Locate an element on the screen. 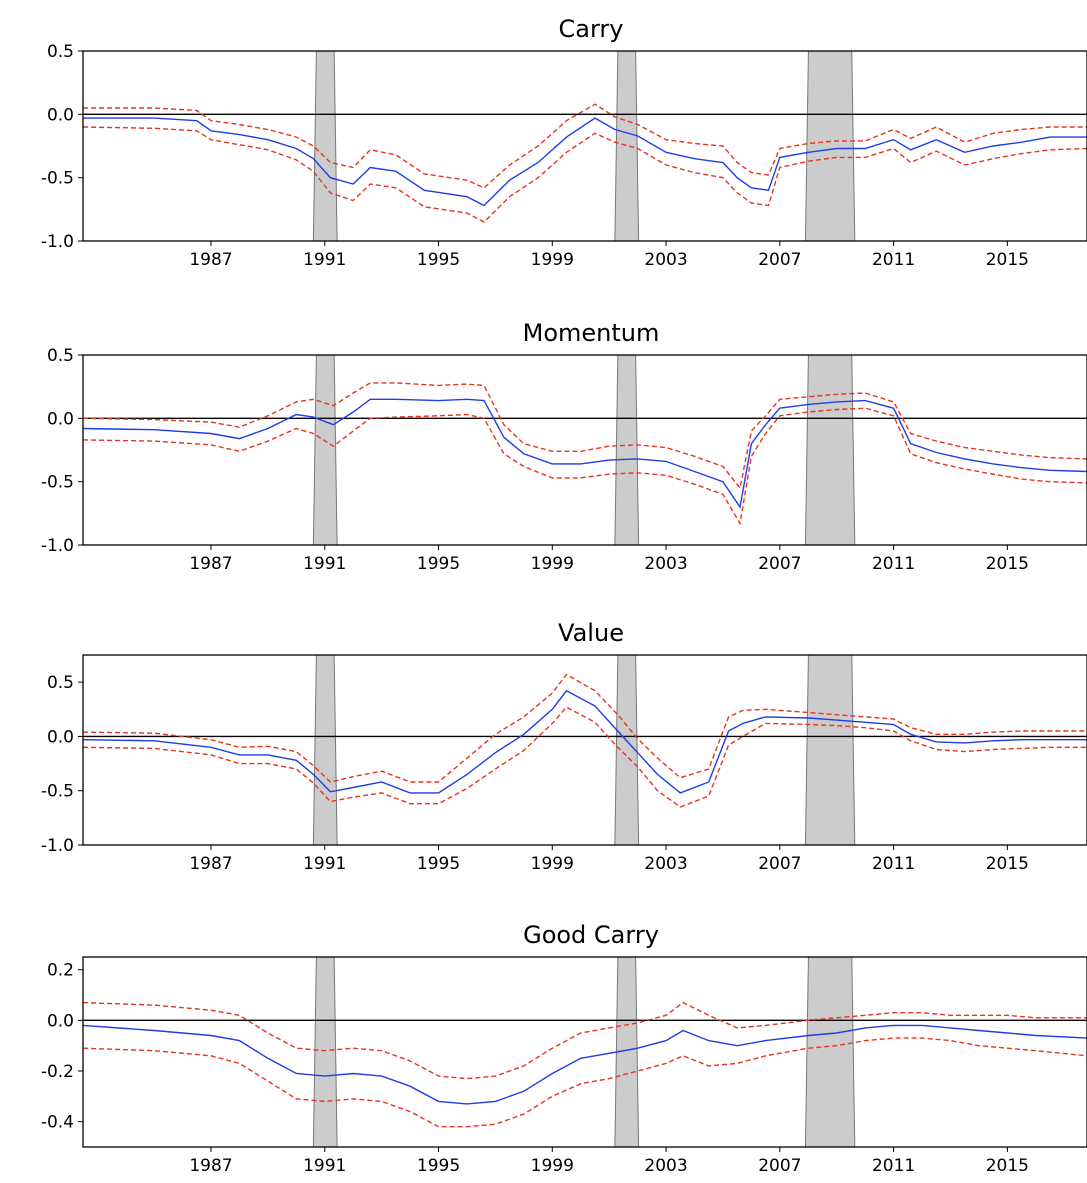  y-tick-label: -0.2 is located at coordinates (57, 1072).